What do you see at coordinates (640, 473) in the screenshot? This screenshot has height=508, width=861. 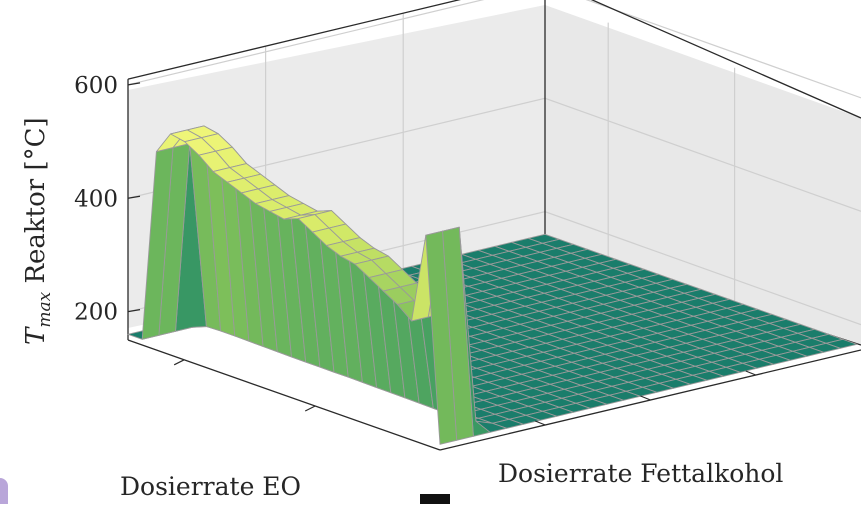 I see `y-axis-label: Dosierrate Fettalkohol` at bounding box center [640, 473].